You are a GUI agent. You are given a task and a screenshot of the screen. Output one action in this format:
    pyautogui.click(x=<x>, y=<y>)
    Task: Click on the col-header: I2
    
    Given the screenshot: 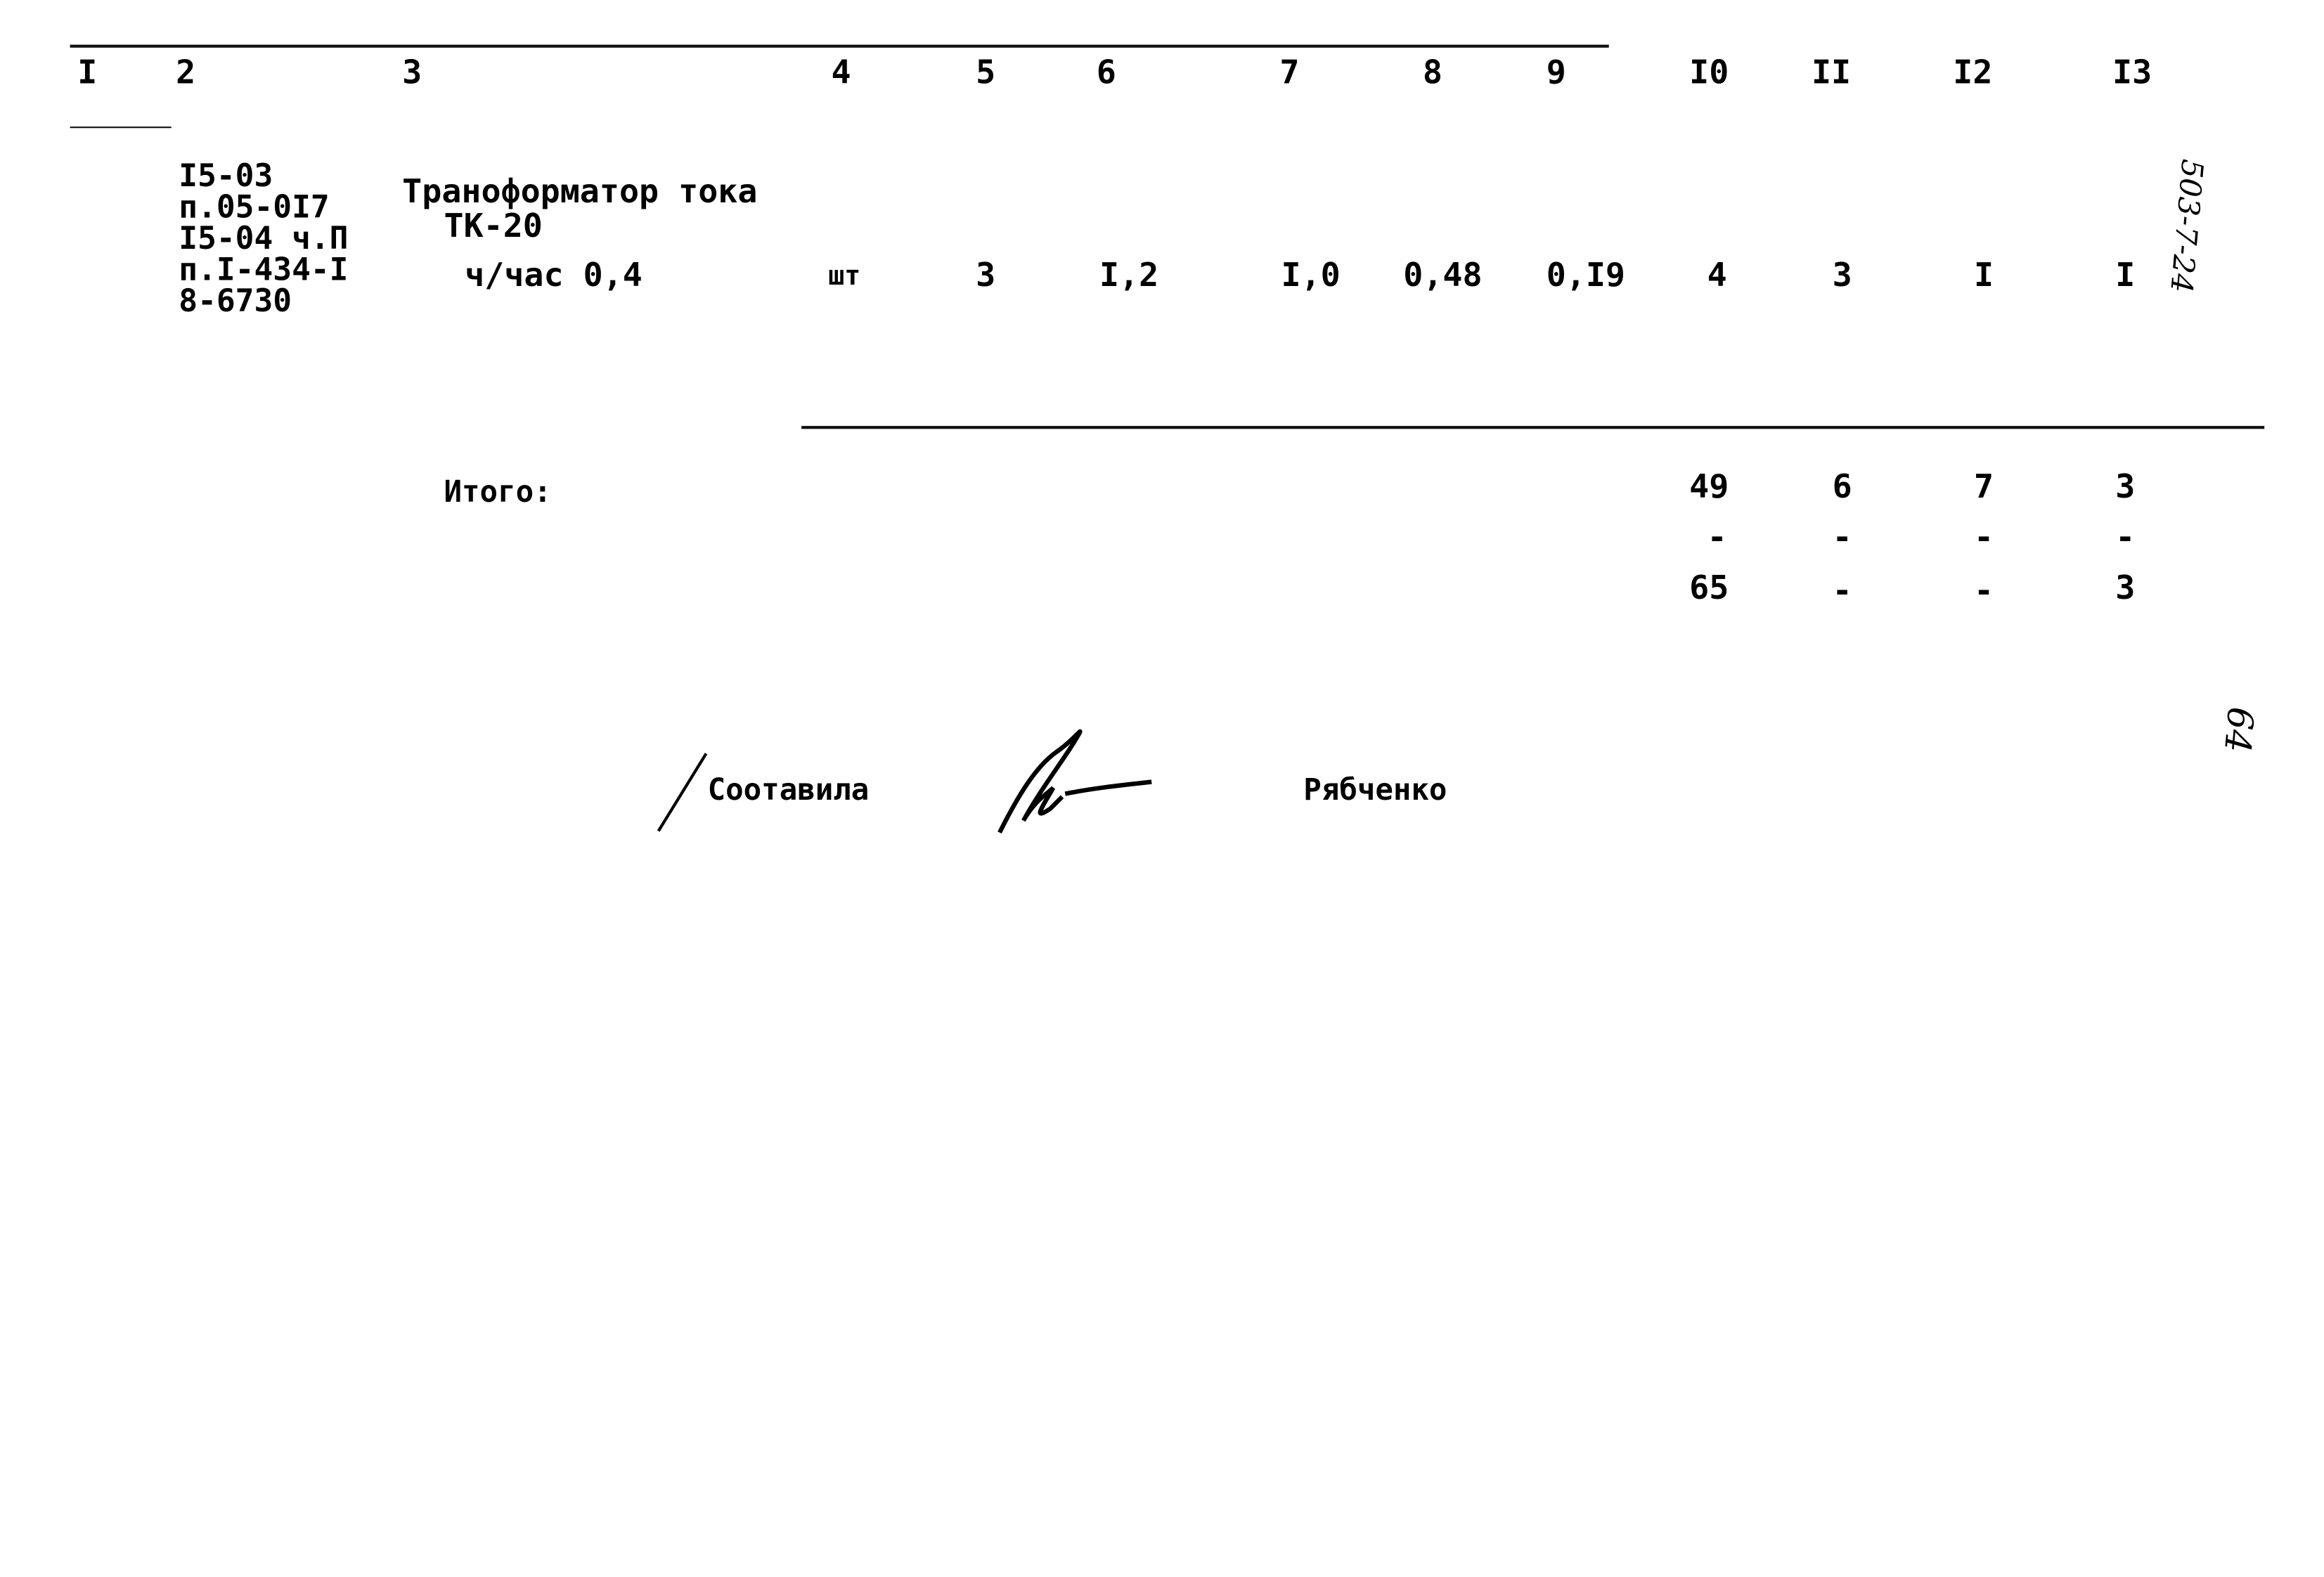 What is the action you would take?
    pyautogui.click(x=1973, y=74)
    